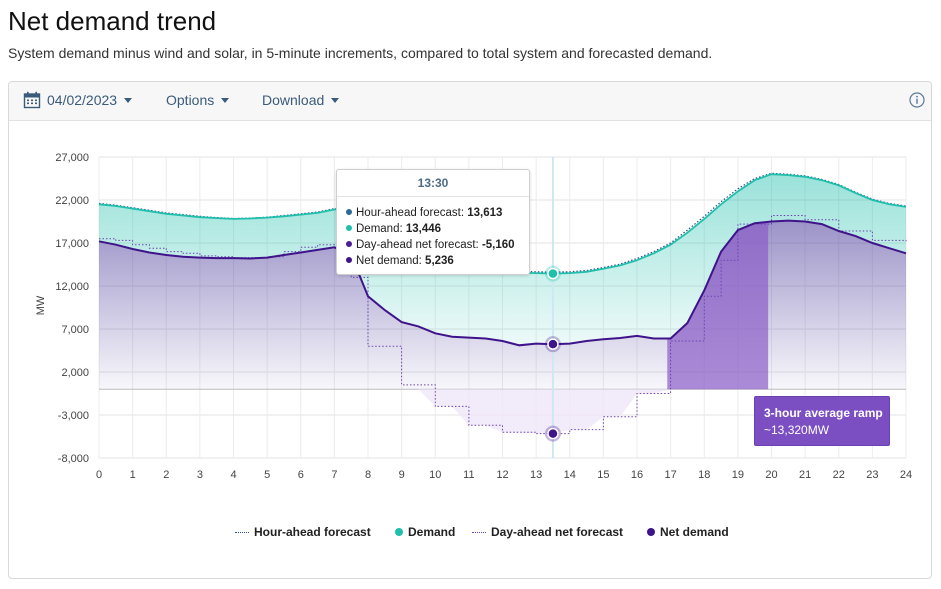 The image size is (941, 589). I want to click on tooltip-label: Day-ahead net forecast:, so click(419, 245).